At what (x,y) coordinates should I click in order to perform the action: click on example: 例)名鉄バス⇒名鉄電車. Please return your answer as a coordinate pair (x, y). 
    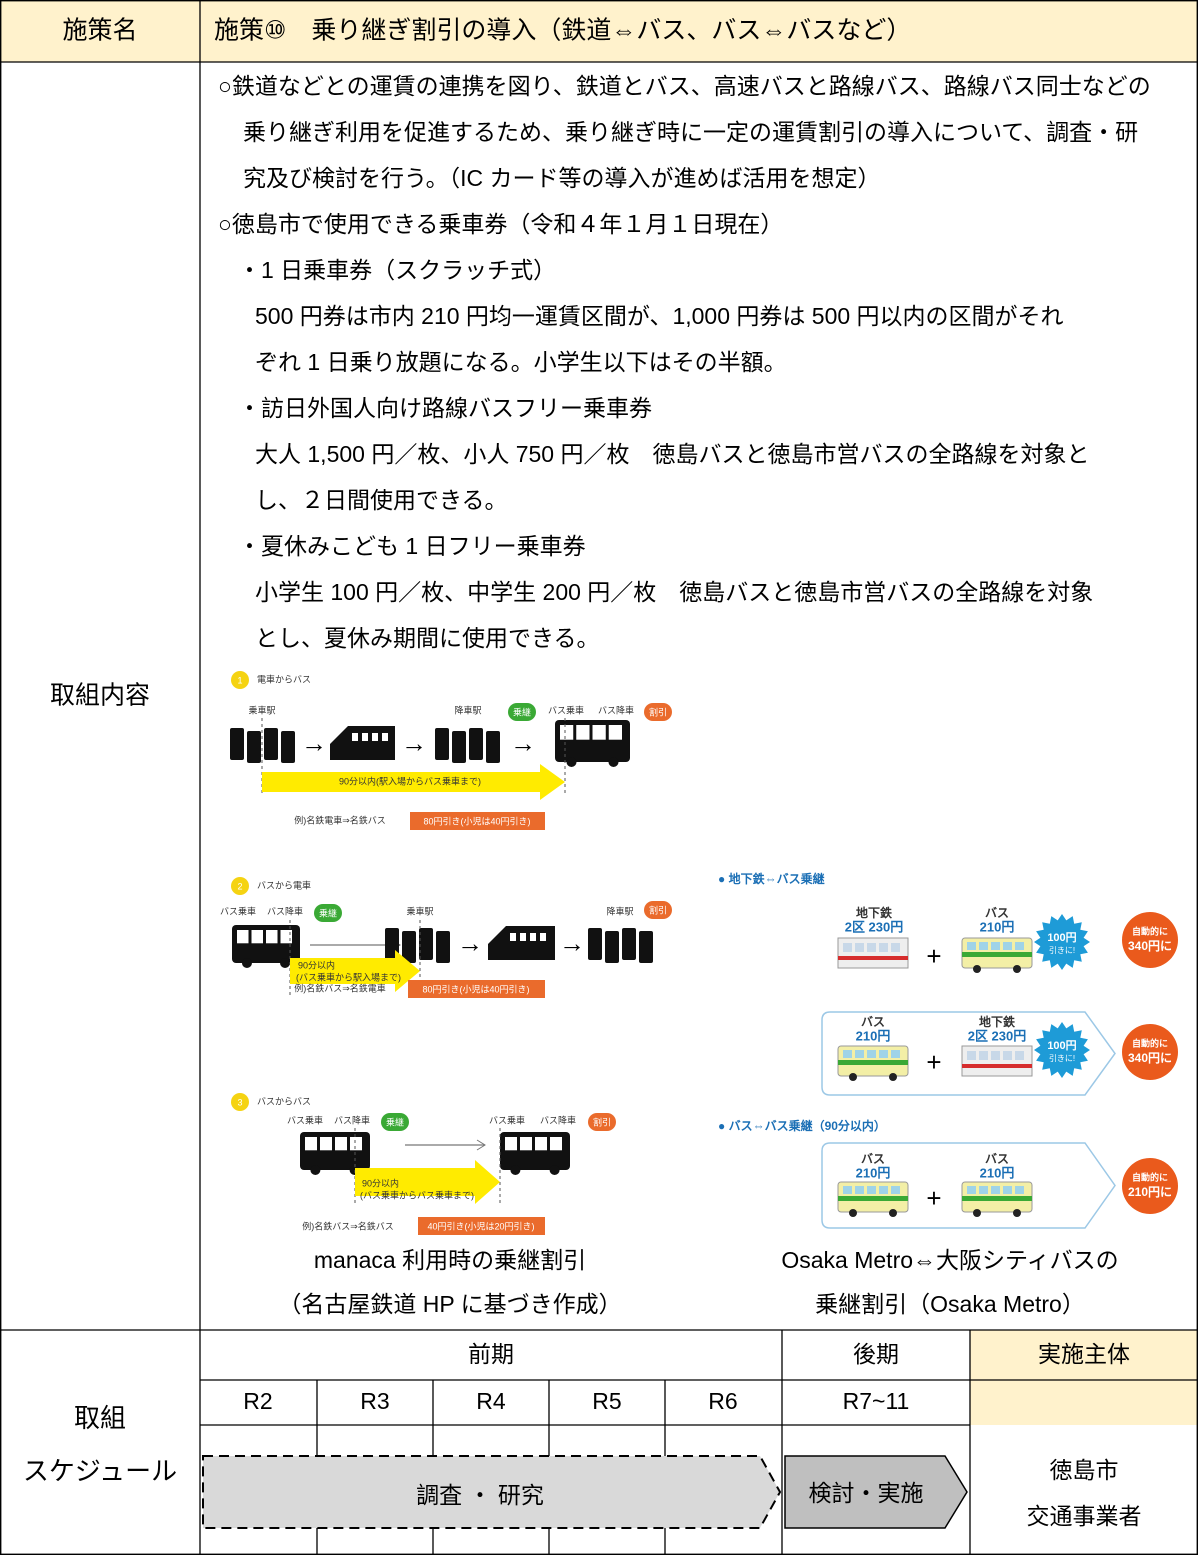
    Looking at the image, I should click on (340, 987).